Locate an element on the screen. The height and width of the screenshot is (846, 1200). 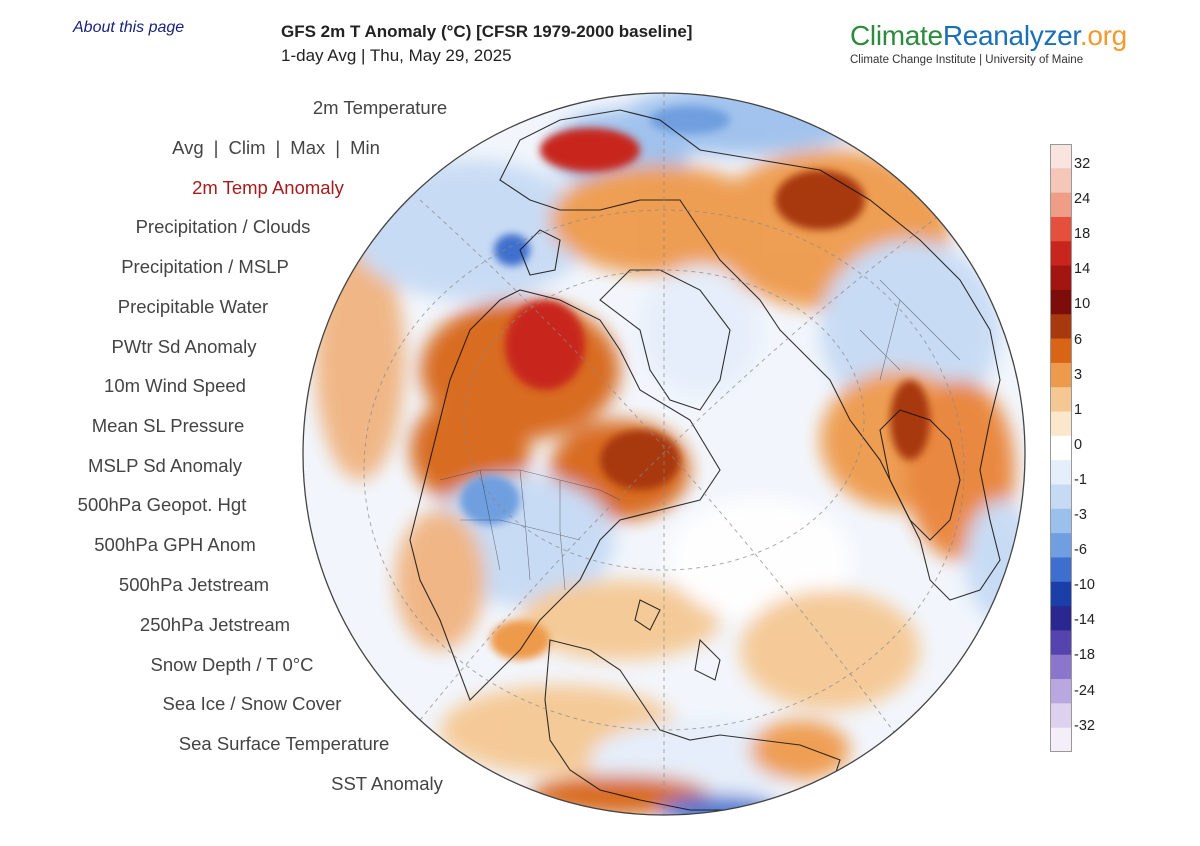
colorbar-tick-label: -14 is located at coordinates (1084, 620).